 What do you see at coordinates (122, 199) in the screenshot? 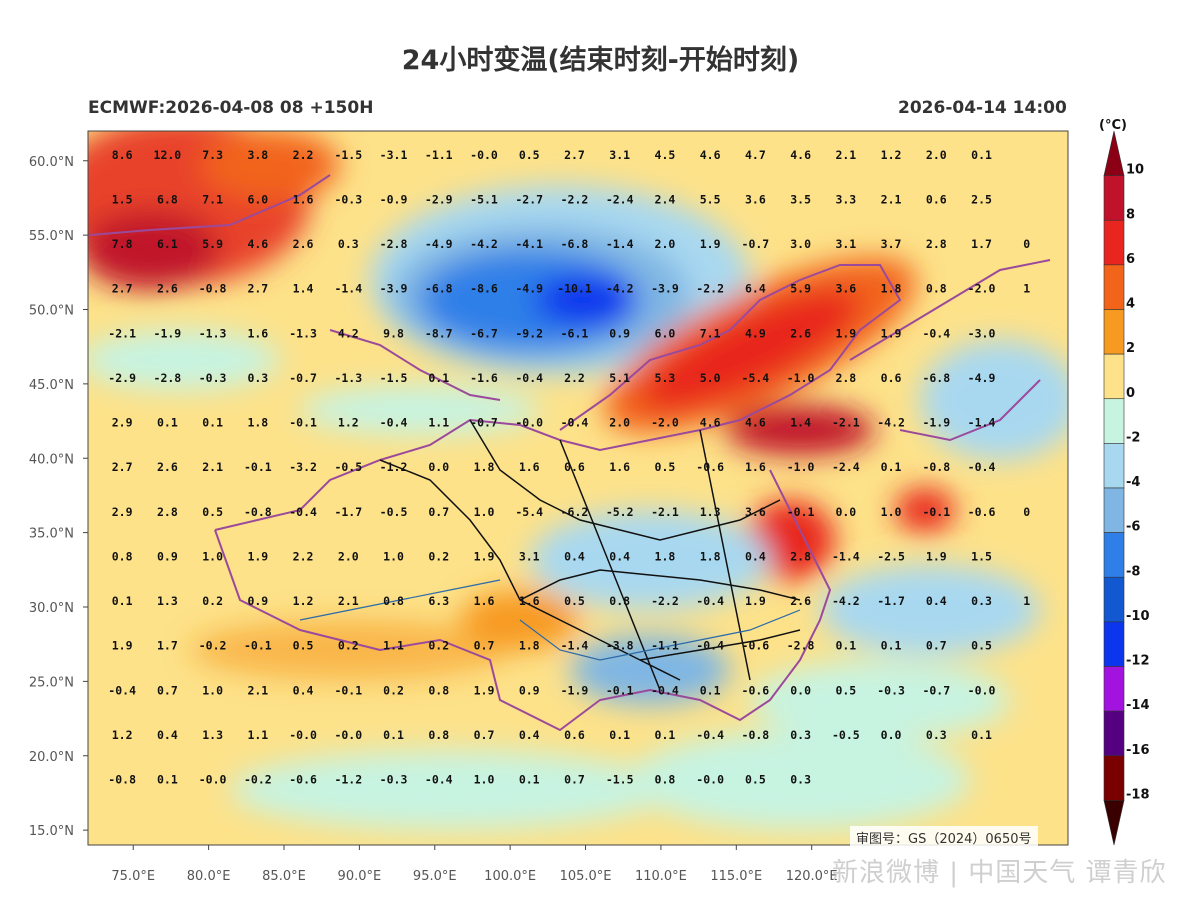
I see `grid-value: 1.5` at bounding box center [122, 199].